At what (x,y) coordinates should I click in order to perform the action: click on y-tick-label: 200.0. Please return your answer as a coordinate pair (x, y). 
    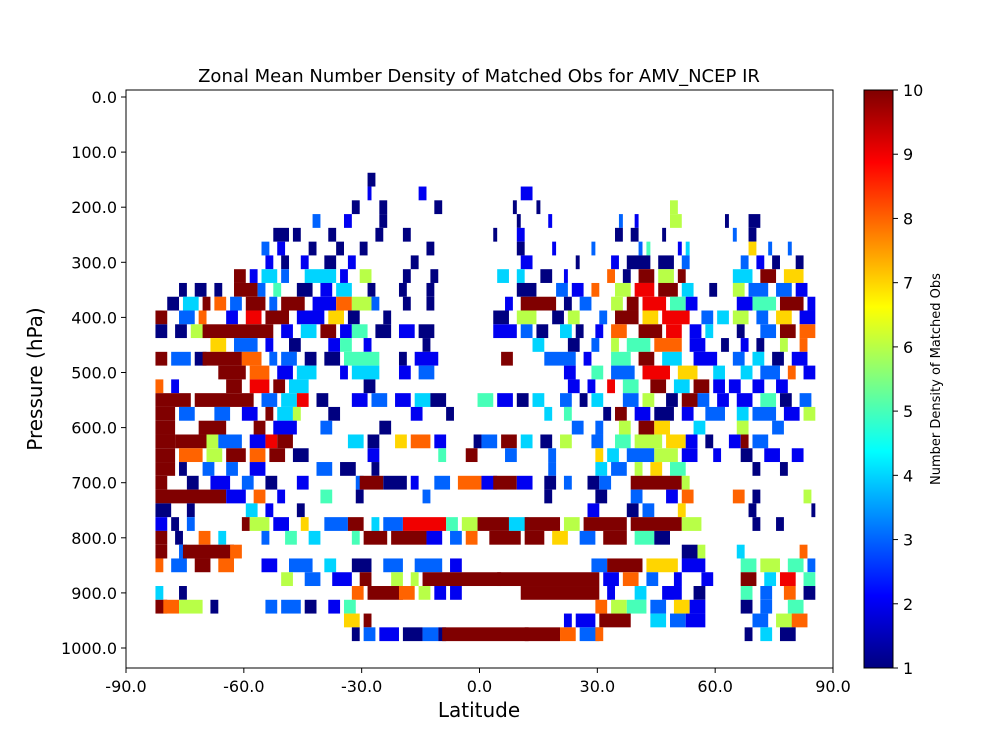
    Looking at the image, I should click on (94, 207).